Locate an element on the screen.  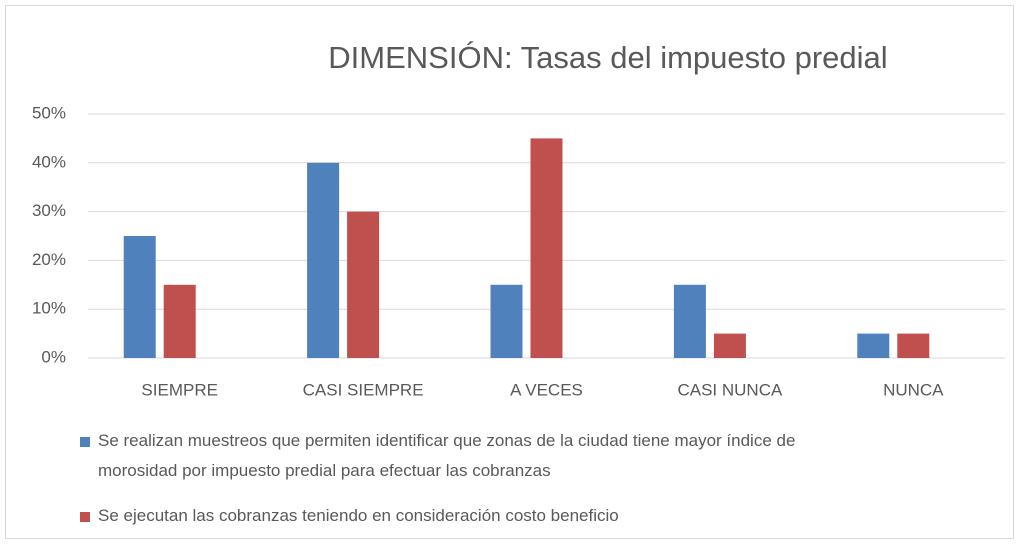
x-tick-label: SIEMPRE is located at coordinates (179, 389).